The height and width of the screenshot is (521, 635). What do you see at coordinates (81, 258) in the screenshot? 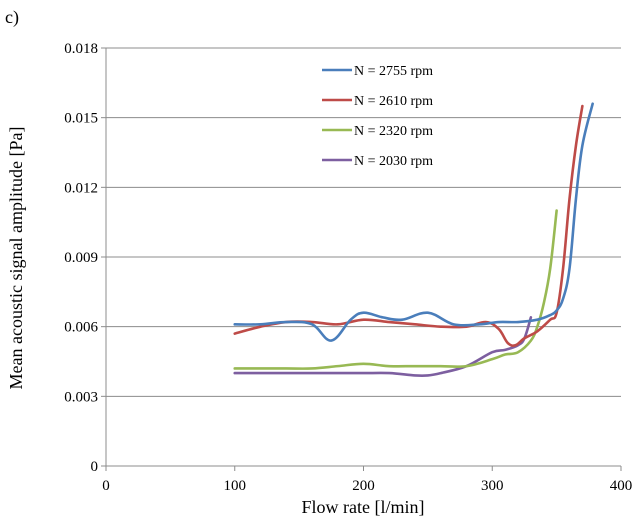
I see `y-tick-label: 0.009` at bounding box center [81, 258].